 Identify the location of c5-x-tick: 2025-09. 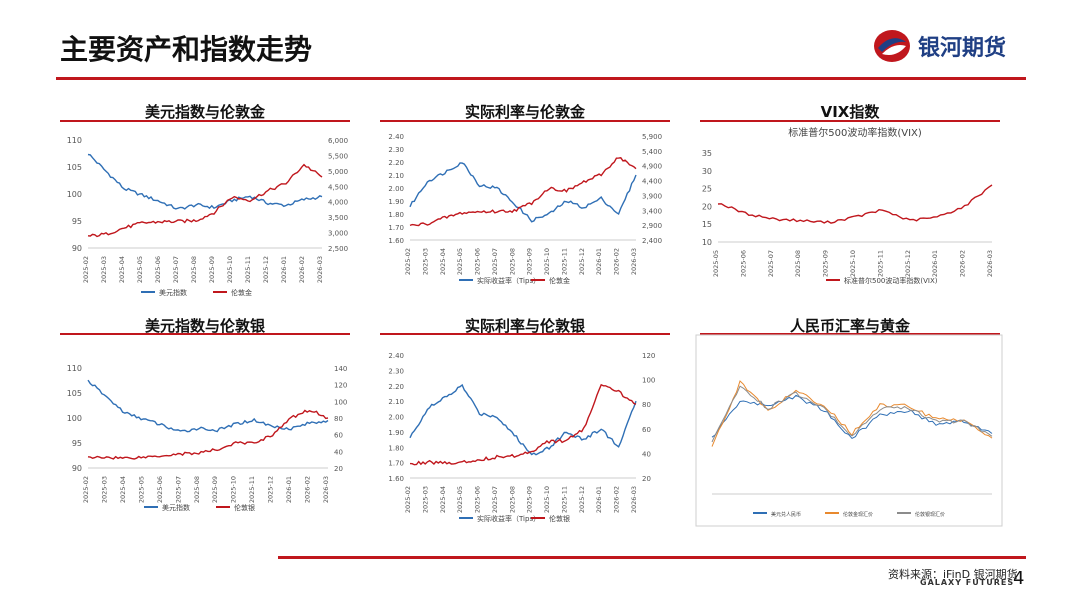
(530, 499).